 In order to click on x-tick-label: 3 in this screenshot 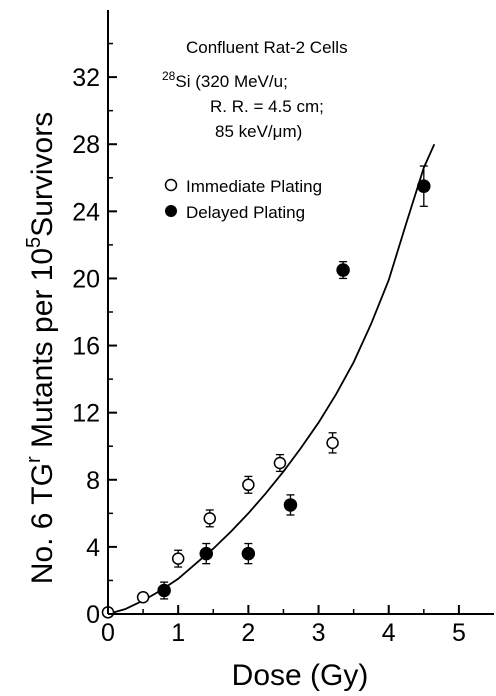, I will do `click(319, 633)`.